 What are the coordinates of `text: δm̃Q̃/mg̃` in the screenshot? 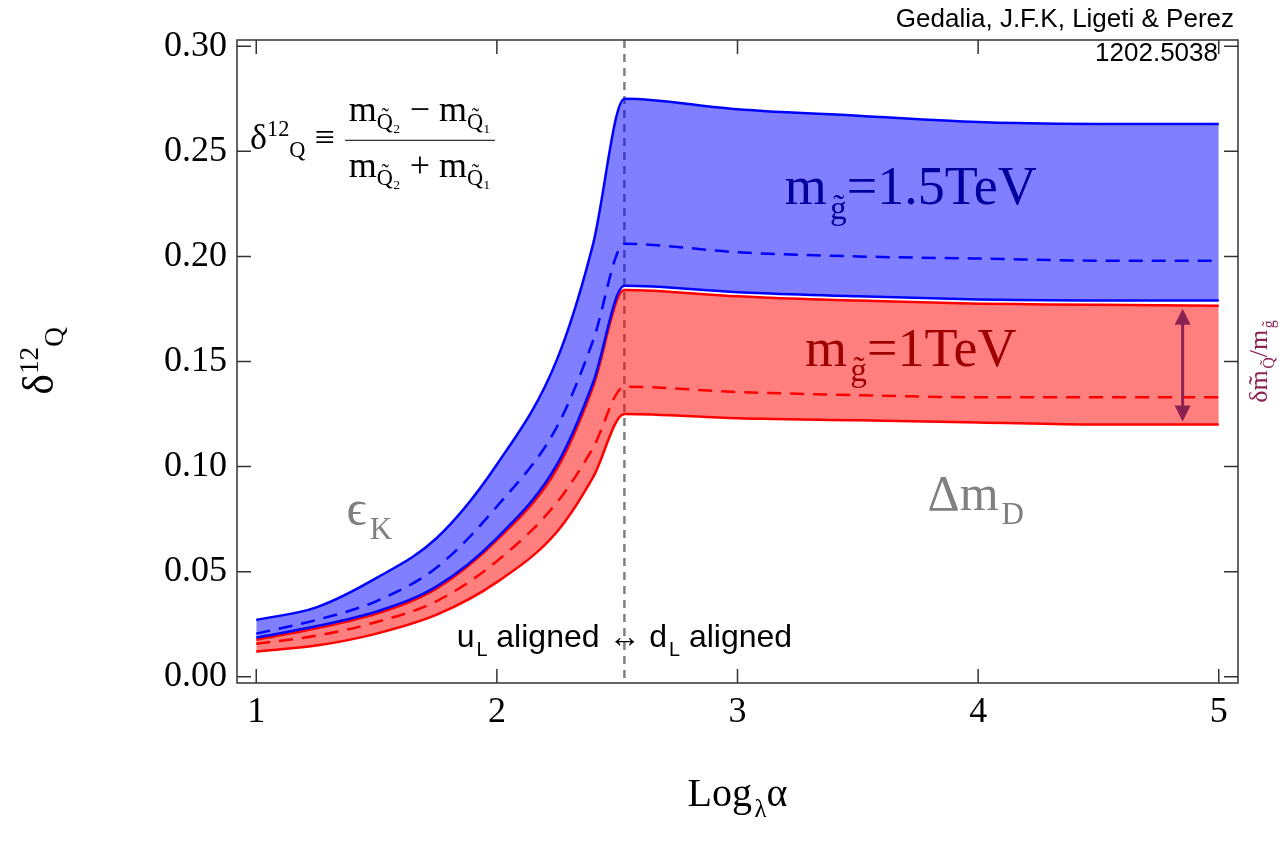 It's located at (1260, 361).